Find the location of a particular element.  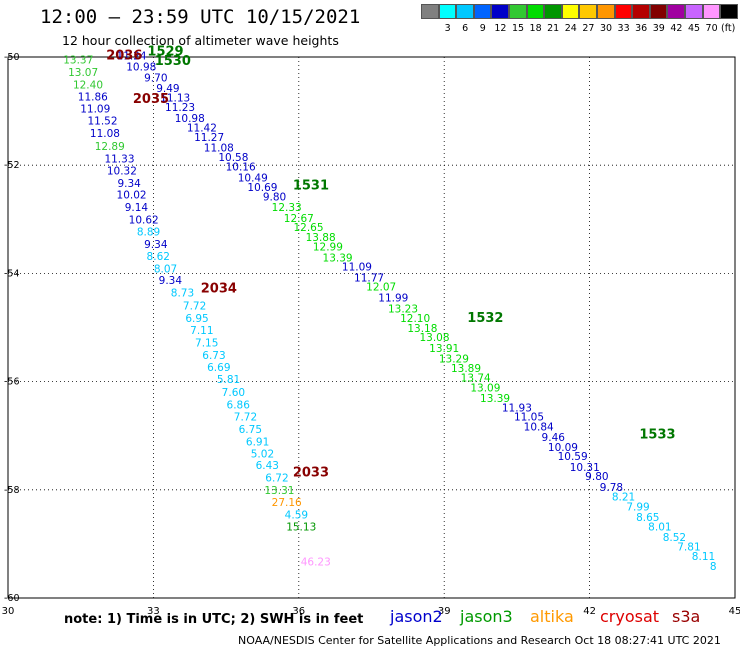

satellite-legend-item: jason3 is located at coordinates (486, 616).